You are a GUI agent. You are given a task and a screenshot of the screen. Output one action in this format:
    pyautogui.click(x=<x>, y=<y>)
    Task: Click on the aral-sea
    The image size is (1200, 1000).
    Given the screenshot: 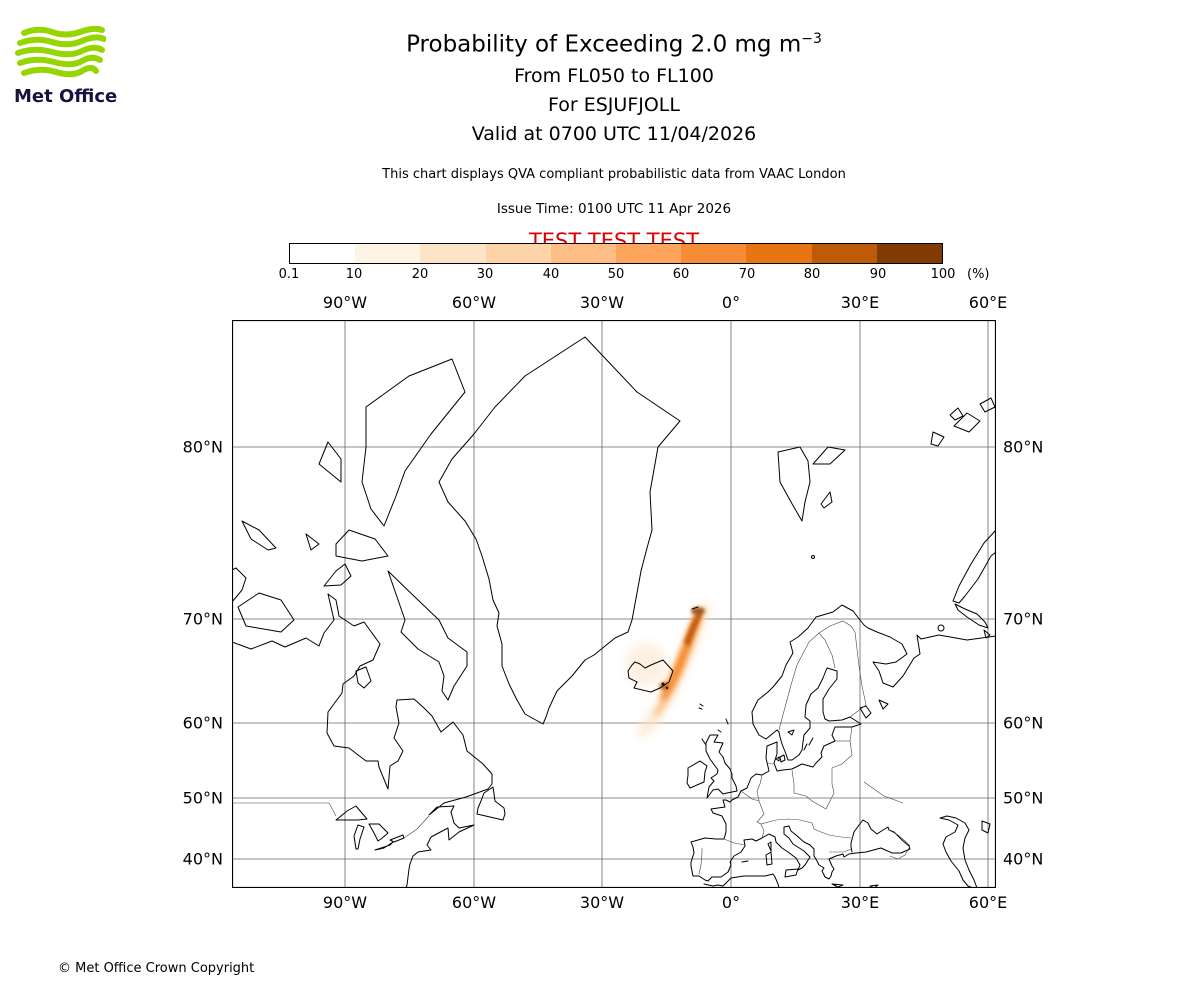 What is the action you would take?
    pyautogui.click(x=986, y=827)
    